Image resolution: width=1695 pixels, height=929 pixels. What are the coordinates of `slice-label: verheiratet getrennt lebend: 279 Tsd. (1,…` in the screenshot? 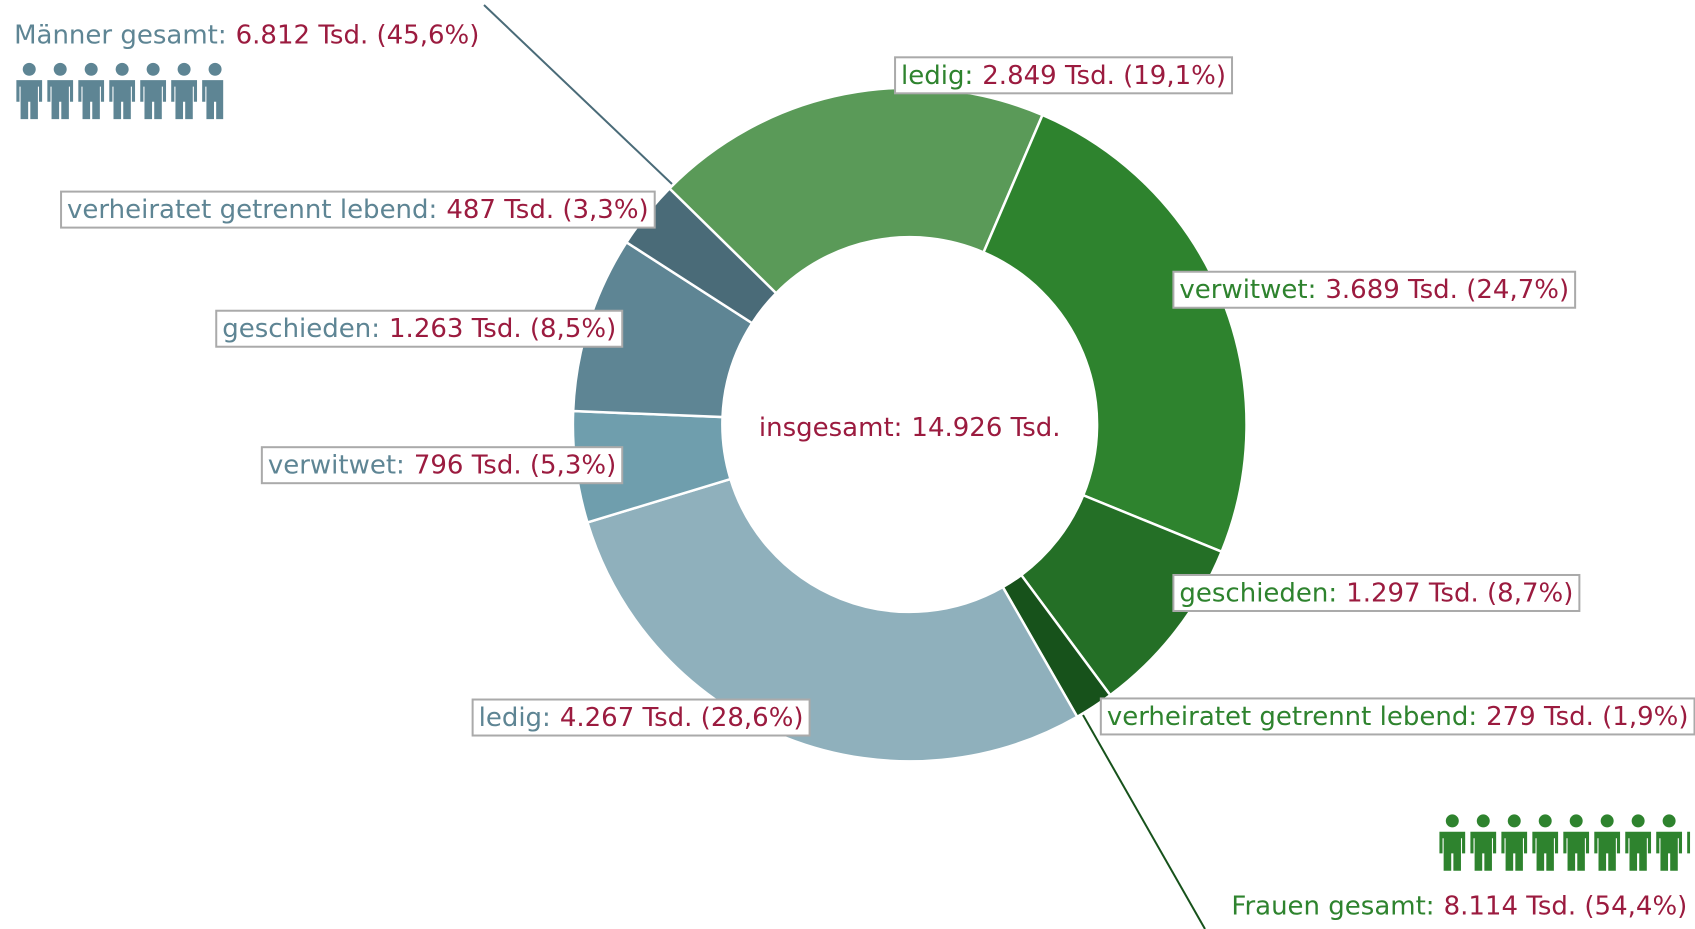 It's located at (1398, 716).